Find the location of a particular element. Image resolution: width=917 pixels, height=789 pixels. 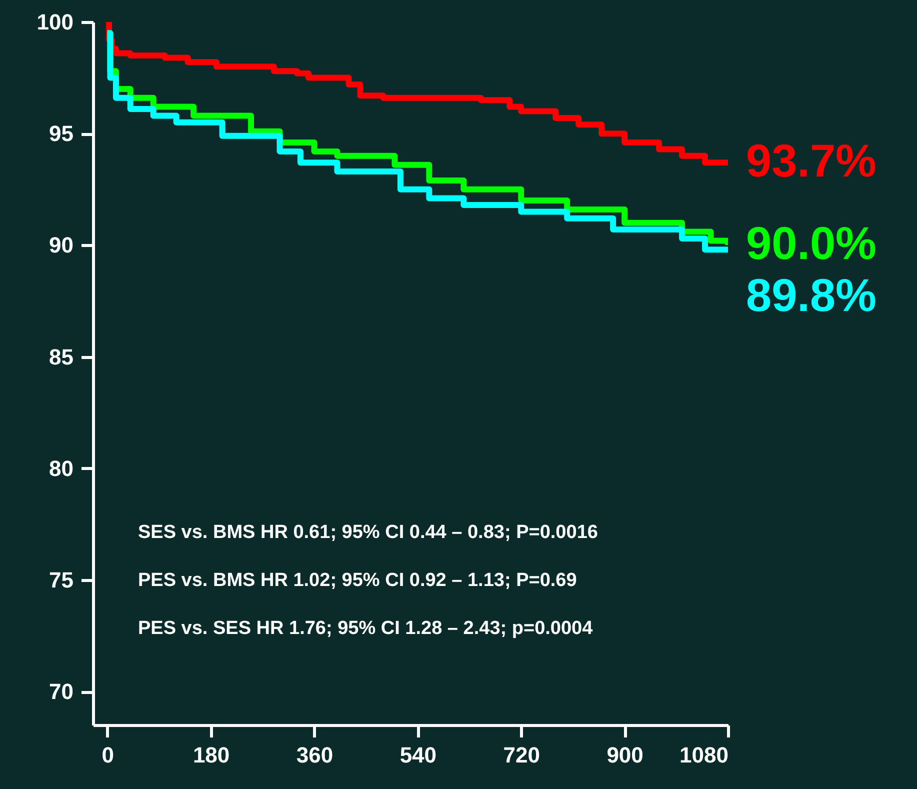

y-tick-label: 95 is located at coordinates (61, 133).